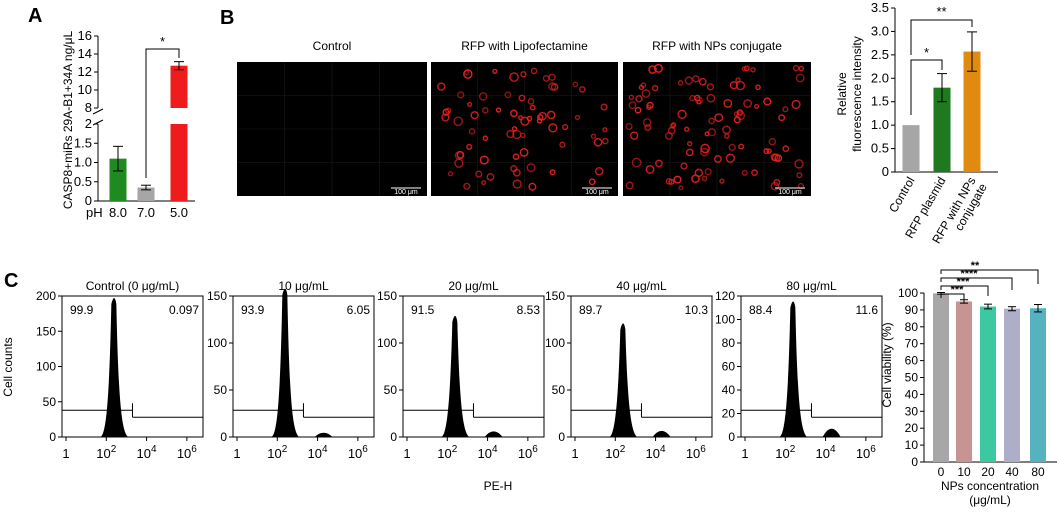  What do you see at coordinates (133, 286) in the screenshot?
I see `histogram-title: Control (0 μg/mL)` at bounding box center [133, 286].